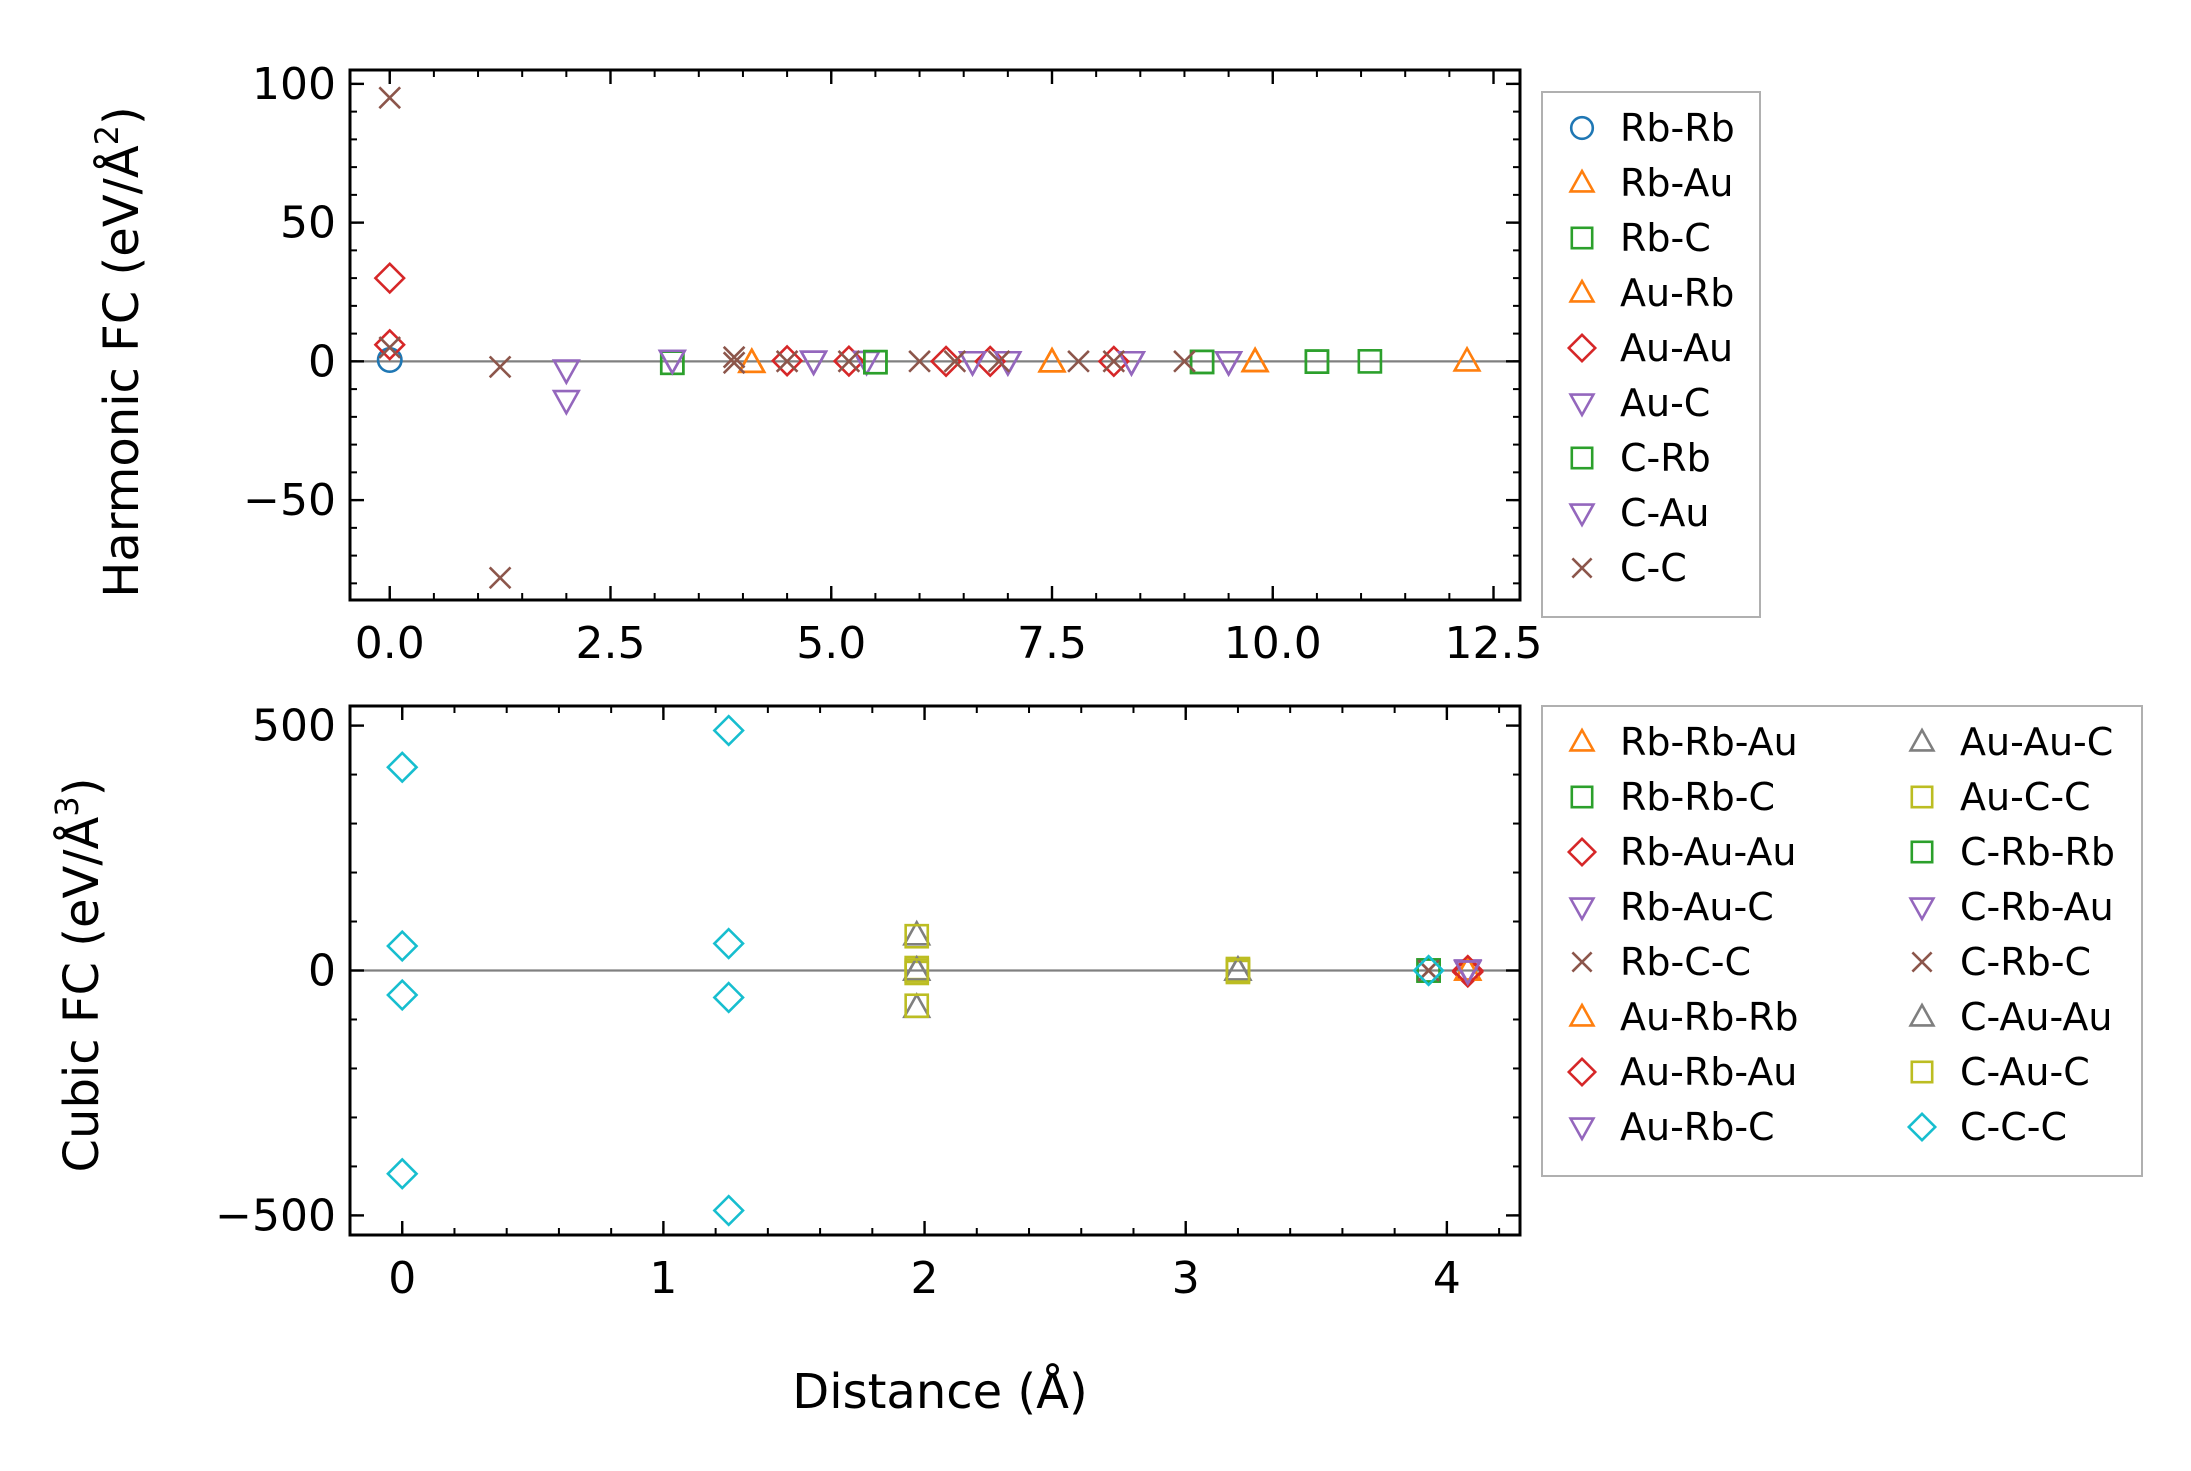 The width and height of the screenshot is (2191, 1471). I want to click on panel1-legend-label: Au-Rb-Au, so click(1708, 1072).